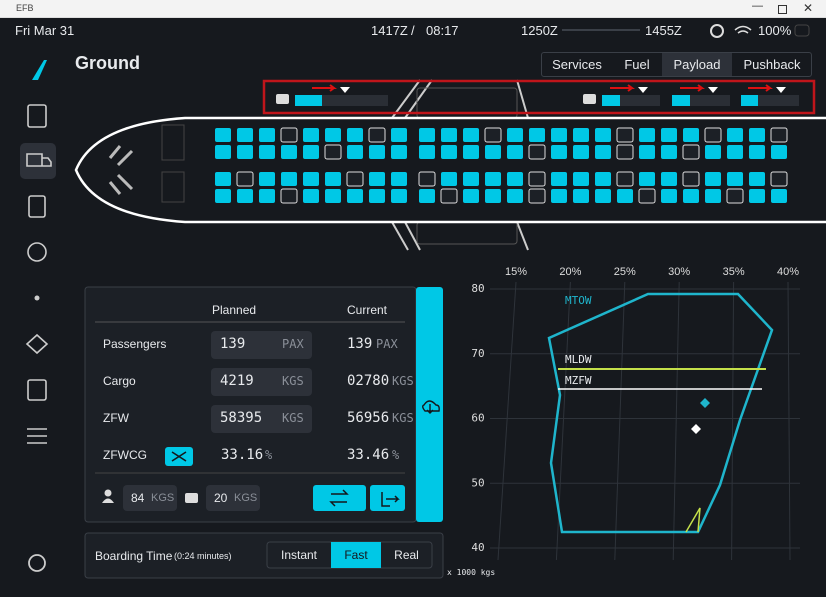 This screenshot has height=597, width=826. Describe the element at coordinates (808, 8) in the screenshot. I see `close: ✕` at that location.